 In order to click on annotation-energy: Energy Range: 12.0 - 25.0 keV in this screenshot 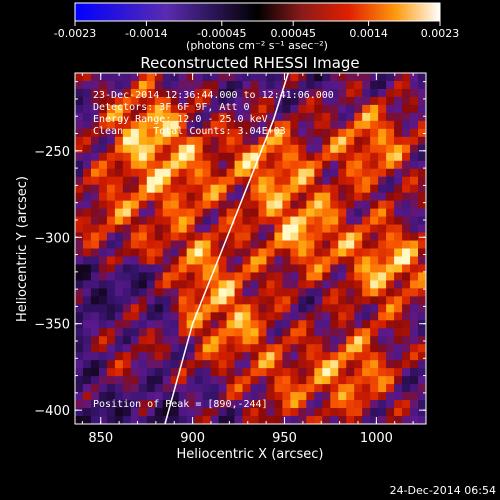, I will do `click(180, 119)`.